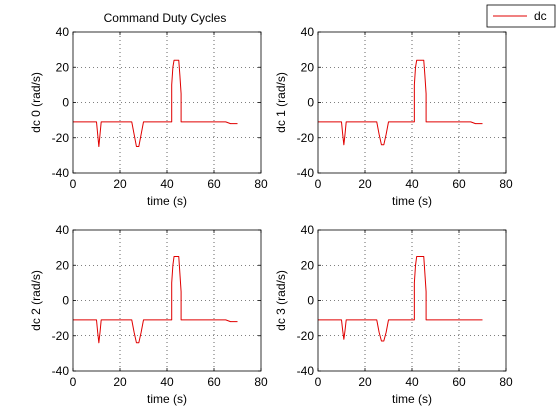  What do you see at coordinates (281, 102) in the screenshot?
I see `y-axis-label: dc 1 (rad/s)` at bounding box center [281, 102].